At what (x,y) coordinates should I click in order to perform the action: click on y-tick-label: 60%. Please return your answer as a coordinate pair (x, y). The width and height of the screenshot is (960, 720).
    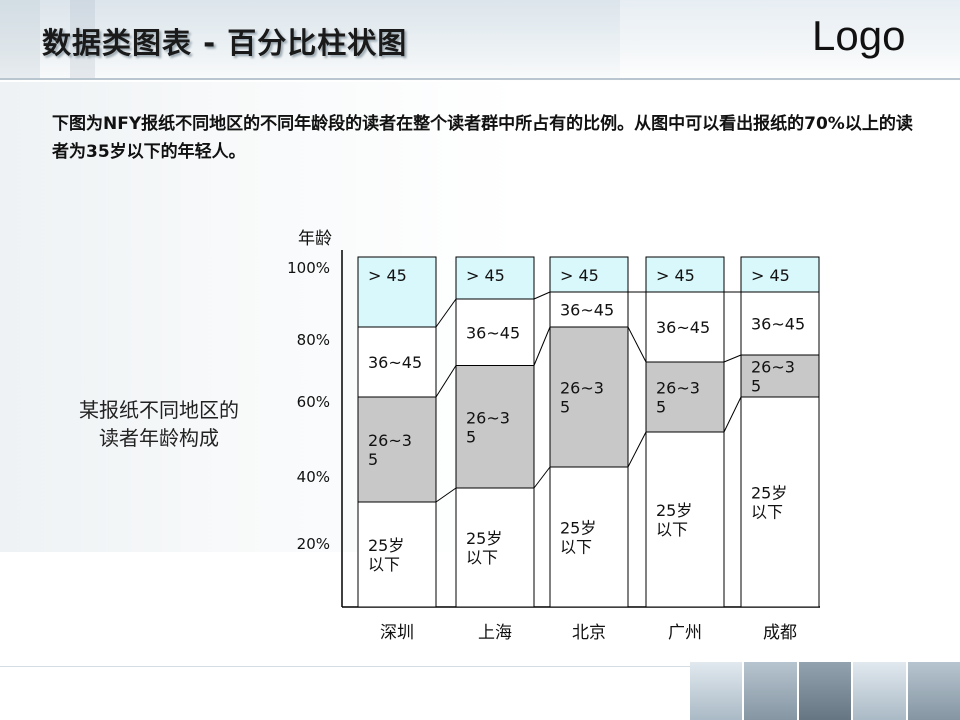
    Looking at the image, I should click on (313, 402).